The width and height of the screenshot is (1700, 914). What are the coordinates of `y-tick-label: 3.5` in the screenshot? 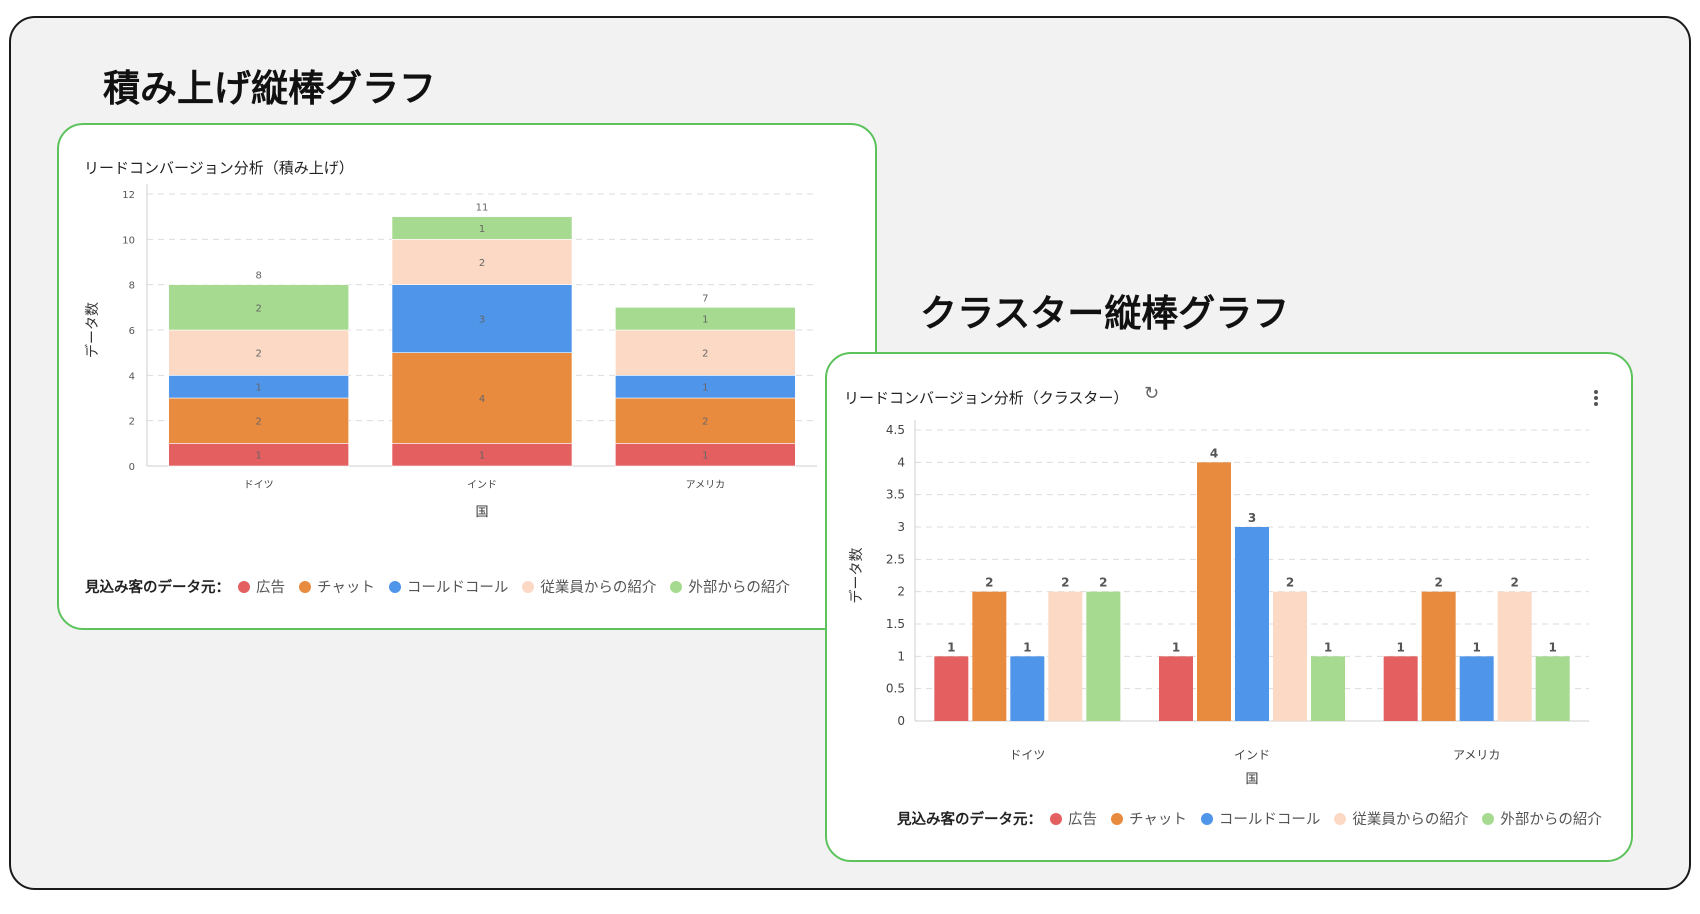 It's located at (895, 495).